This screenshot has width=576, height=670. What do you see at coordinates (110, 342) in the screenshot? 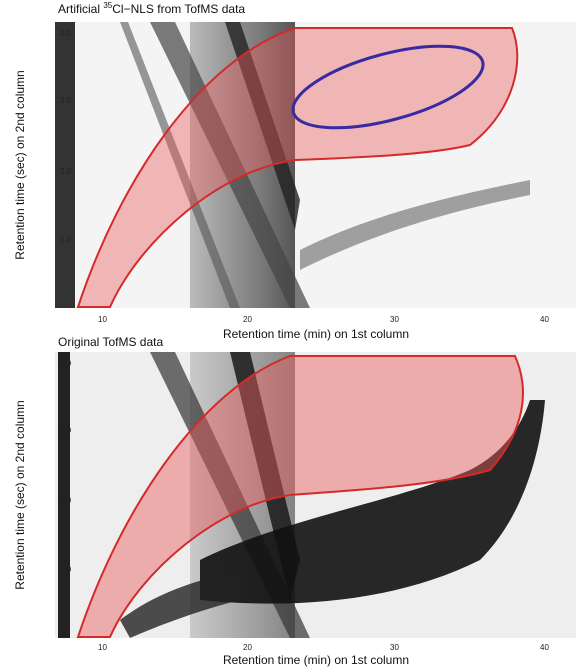
I see `panel-title: Original TofMS data` at bounding box center [110, 342].